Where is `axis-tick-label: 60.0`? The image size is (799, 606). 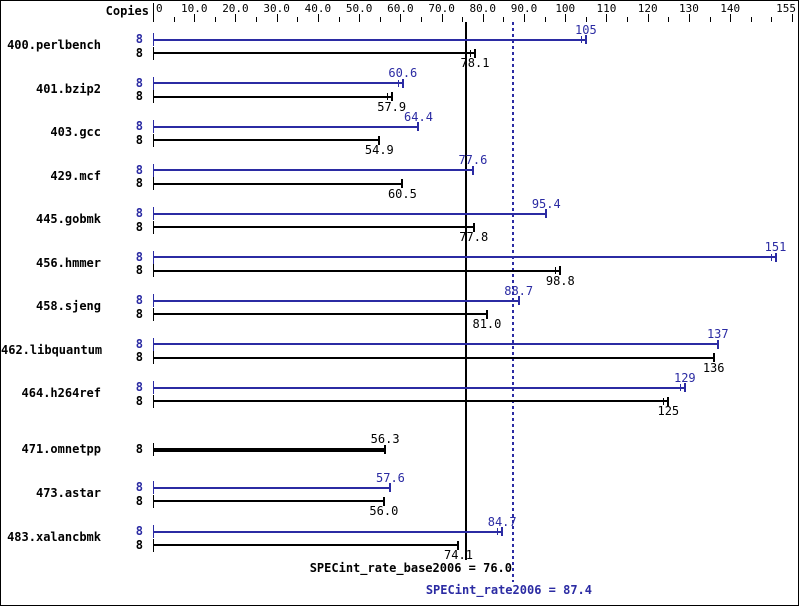 axis-tick-label: 60.0 is located at coordinates (400, 8).